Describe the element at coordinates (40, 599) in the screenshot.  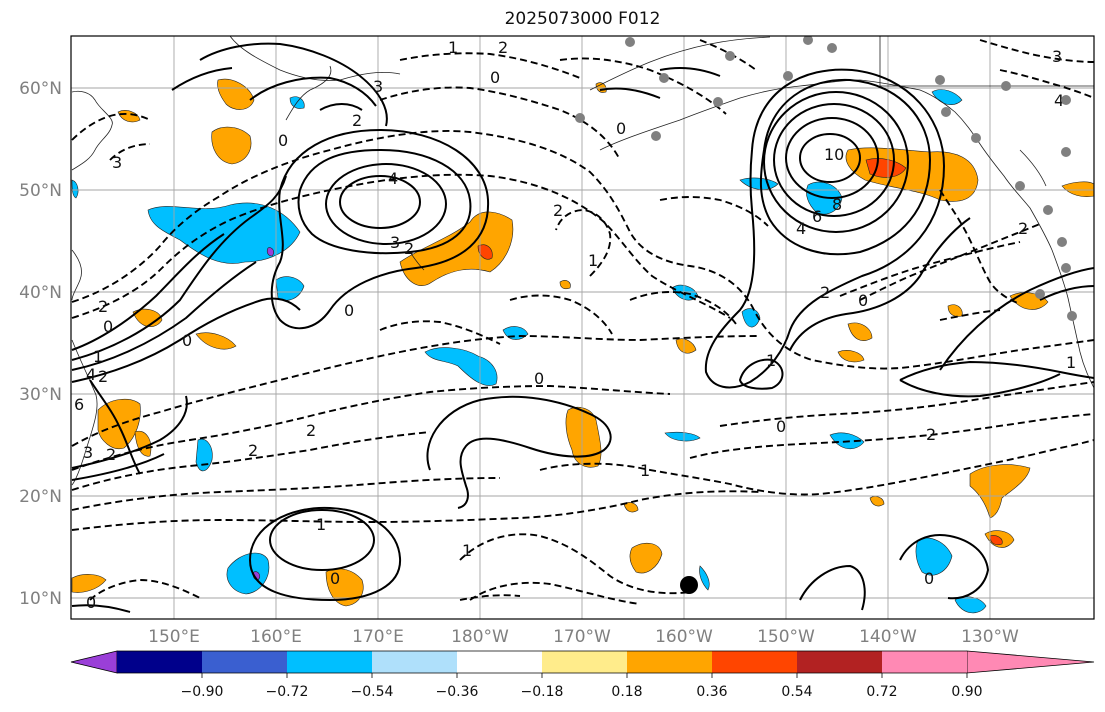
I see `lat-label: 10°N` at that location.